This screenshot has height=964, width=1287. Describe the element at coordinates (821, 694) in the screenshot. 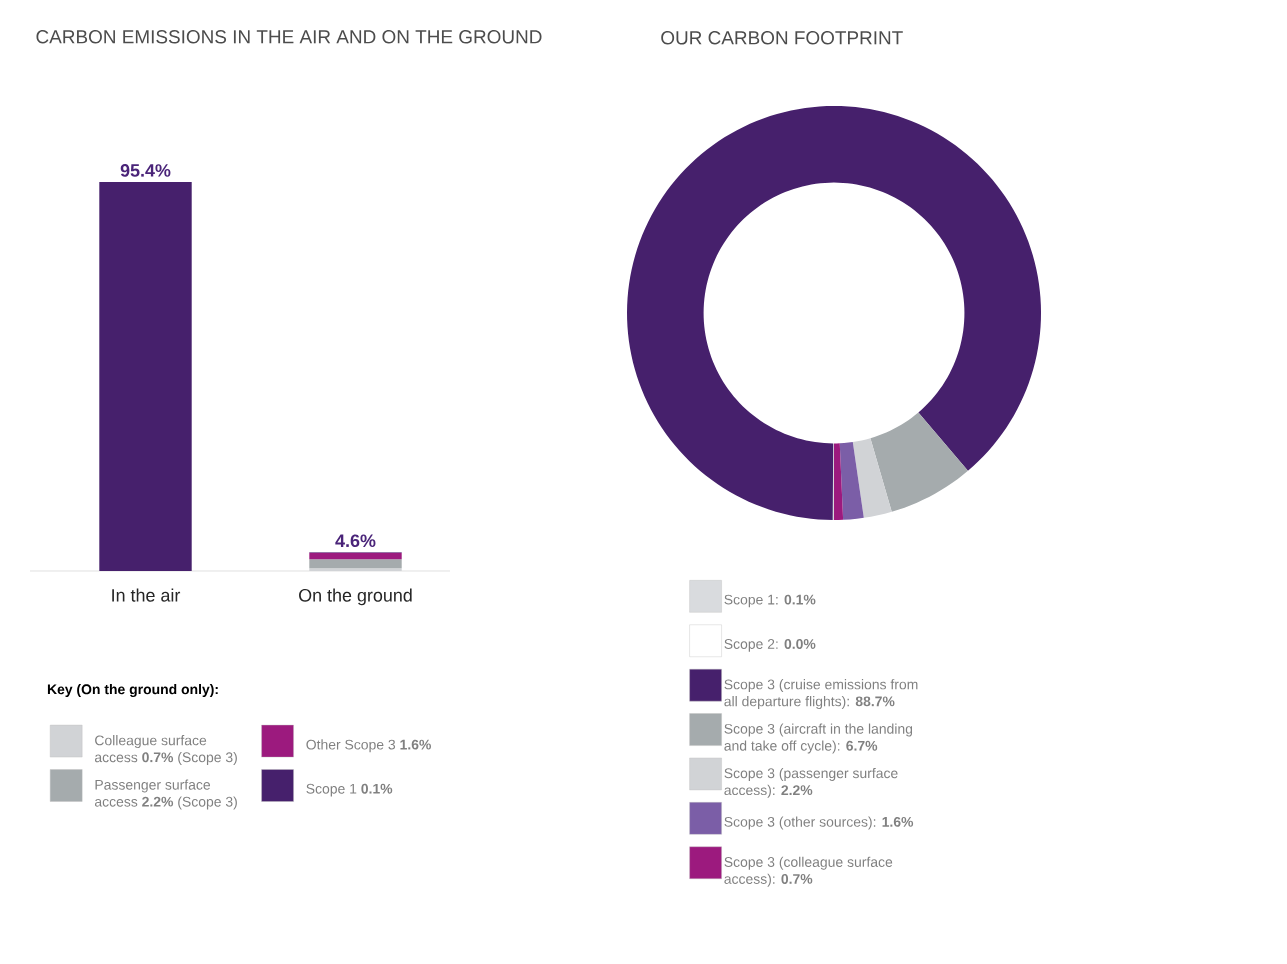

I see `legend-label: Scope 3 (cruise emissions from all departure flights): 88.7%` at that location.